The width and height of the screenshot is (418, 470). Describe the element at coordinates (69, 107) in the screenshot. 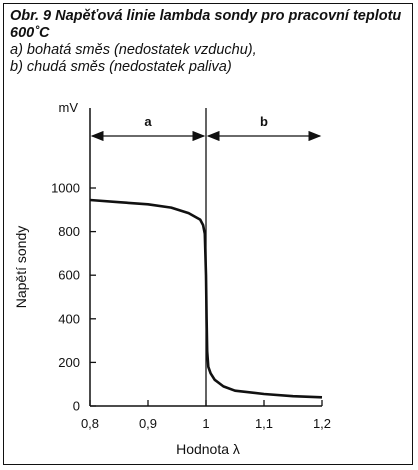

I see `y-unit-label: mV` at that location.